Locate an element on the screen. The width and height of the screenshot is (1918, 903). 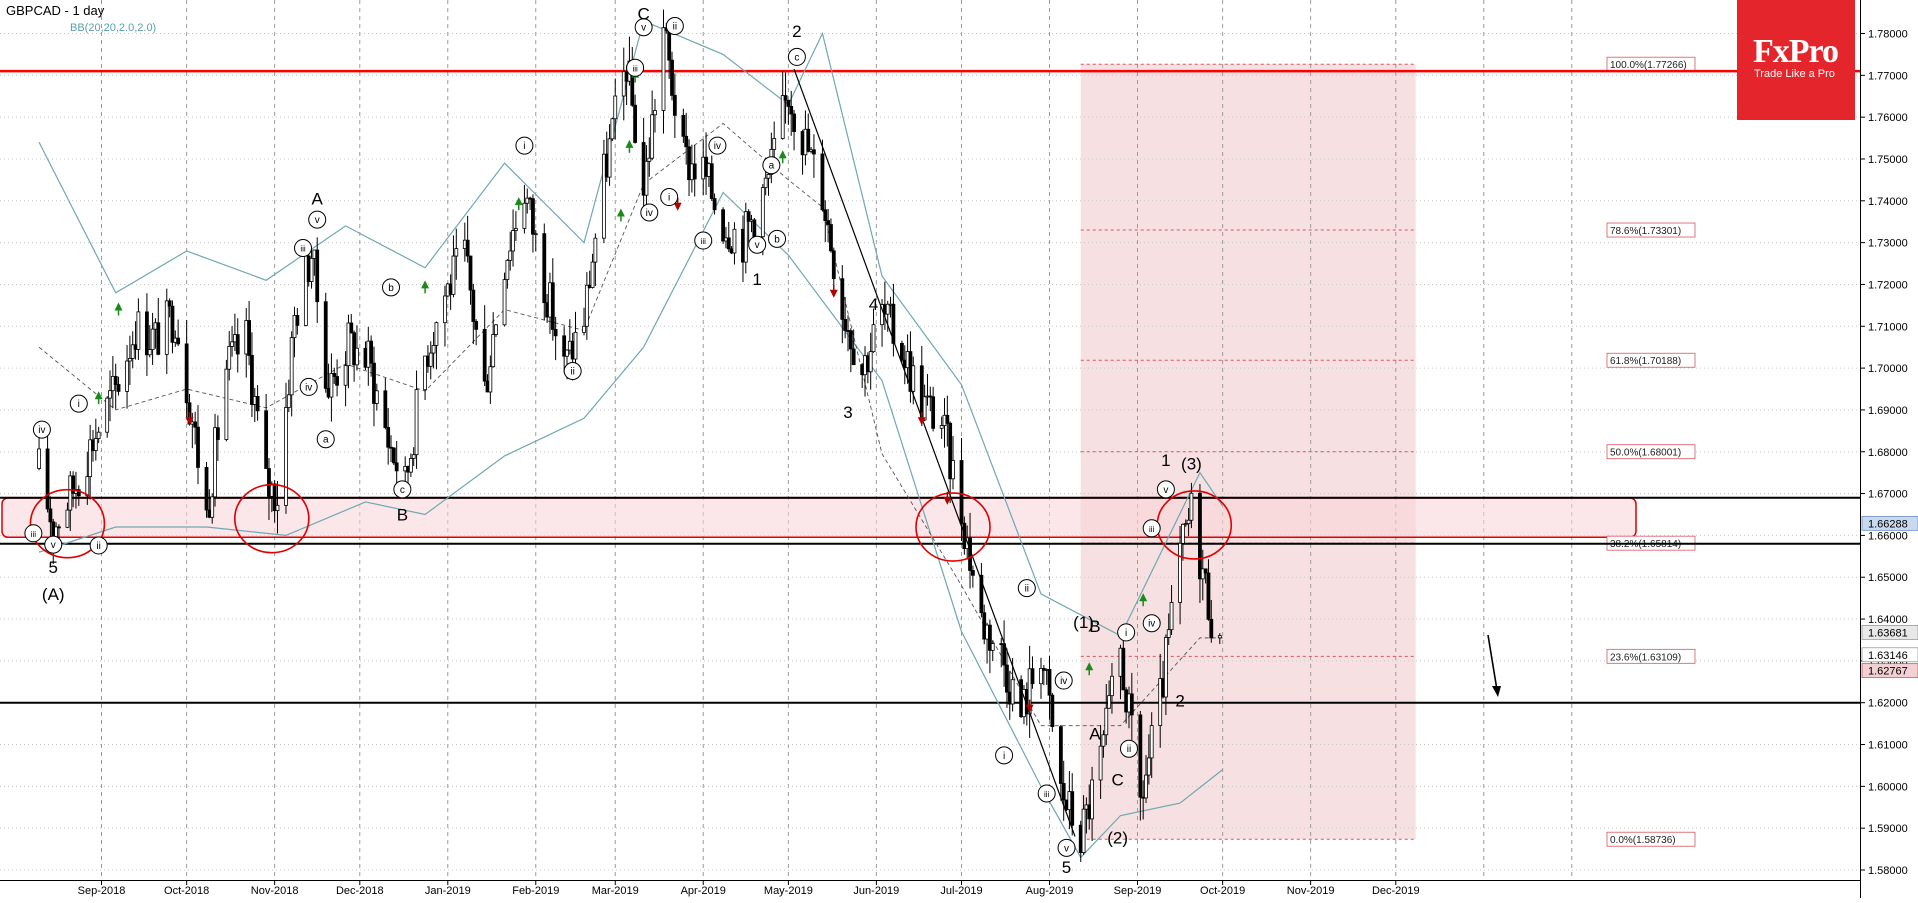
projection-arrow is located at coordinates (1492, 662).